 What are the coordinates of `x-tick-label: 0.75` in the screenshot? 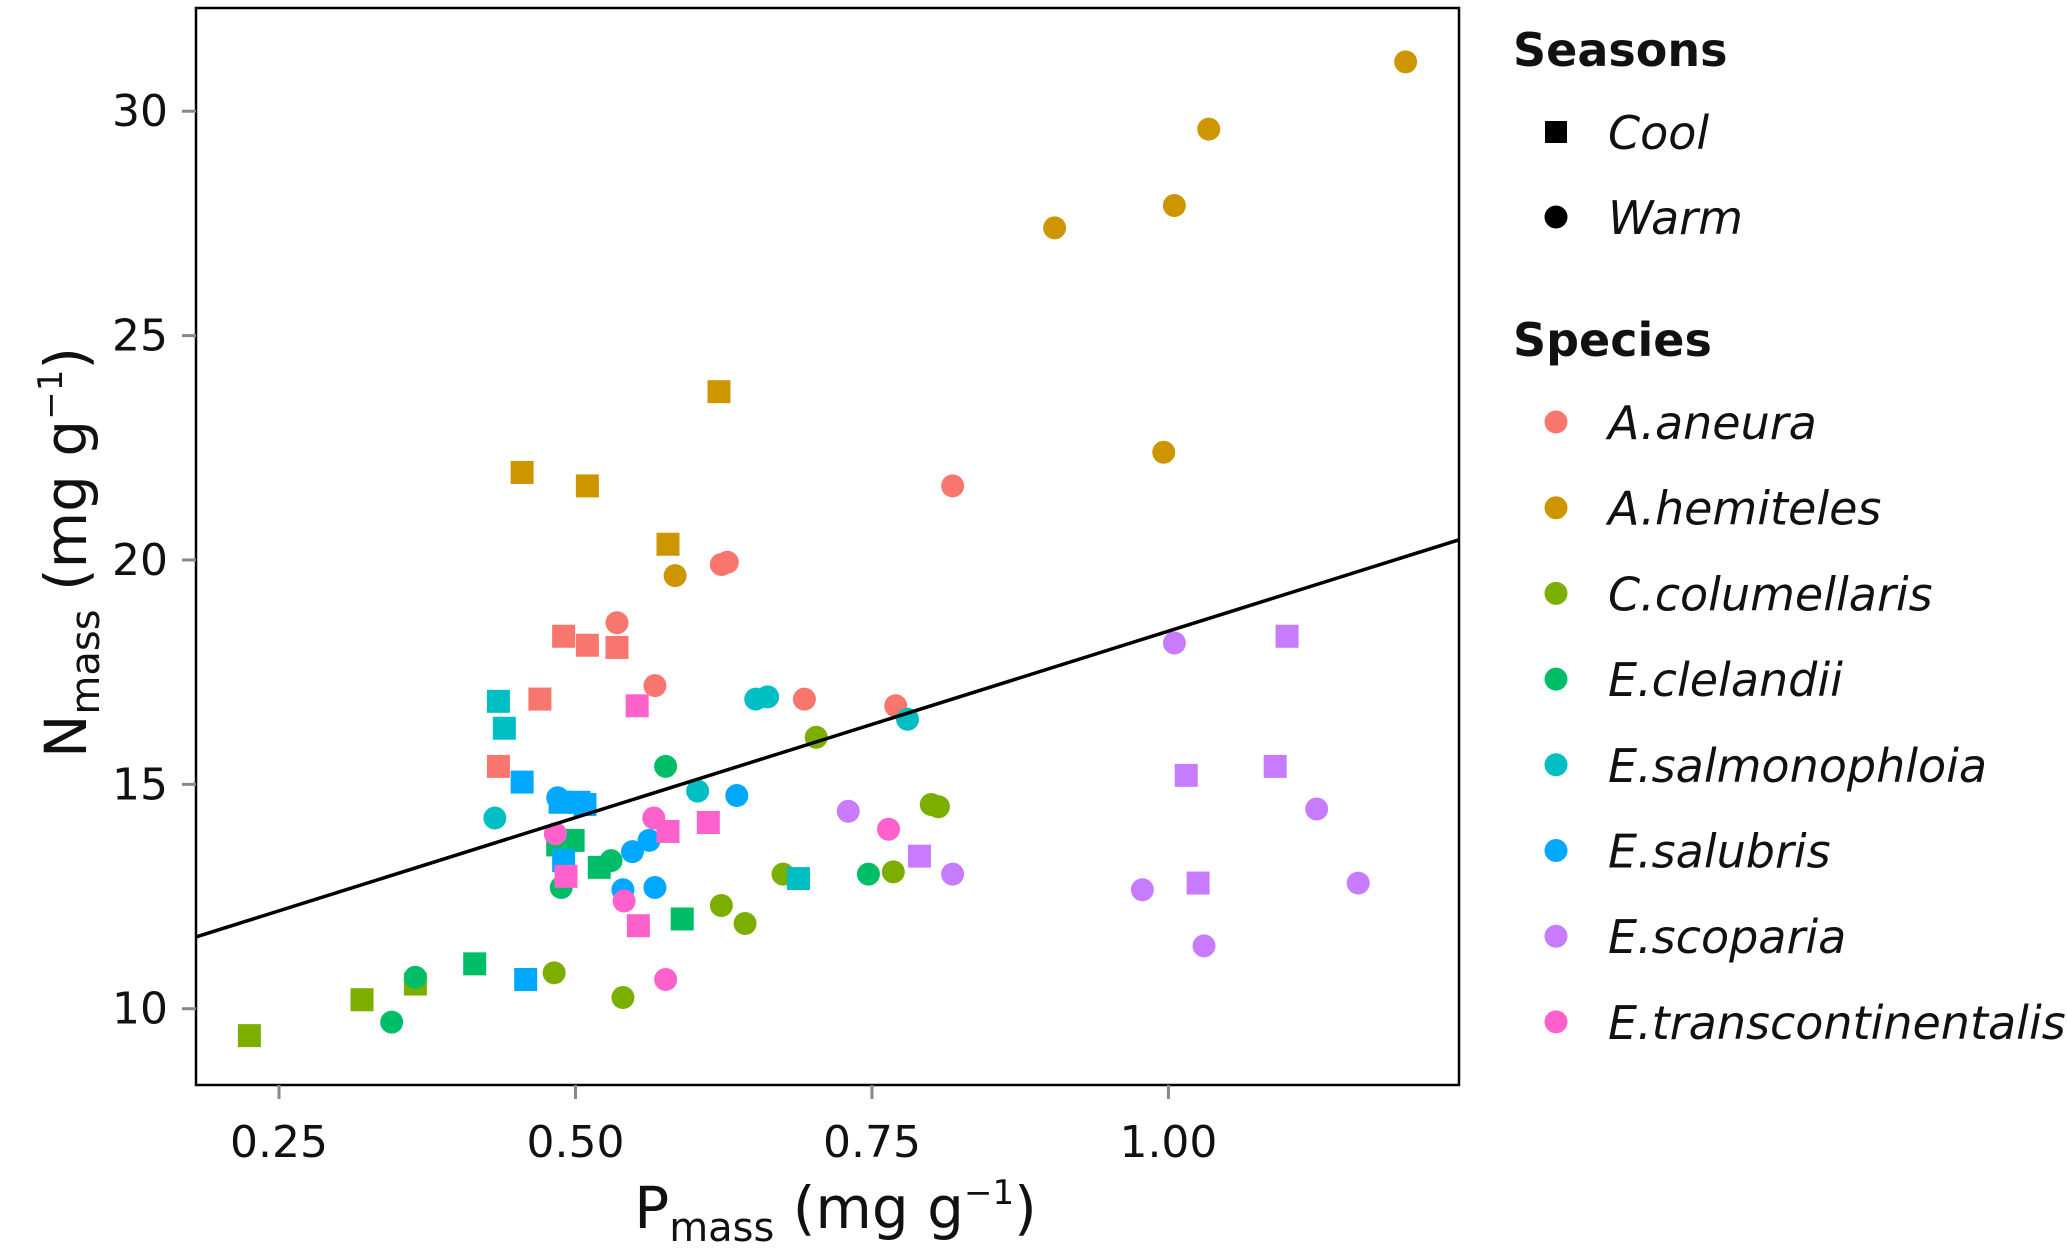 It's located at (872, 1142).